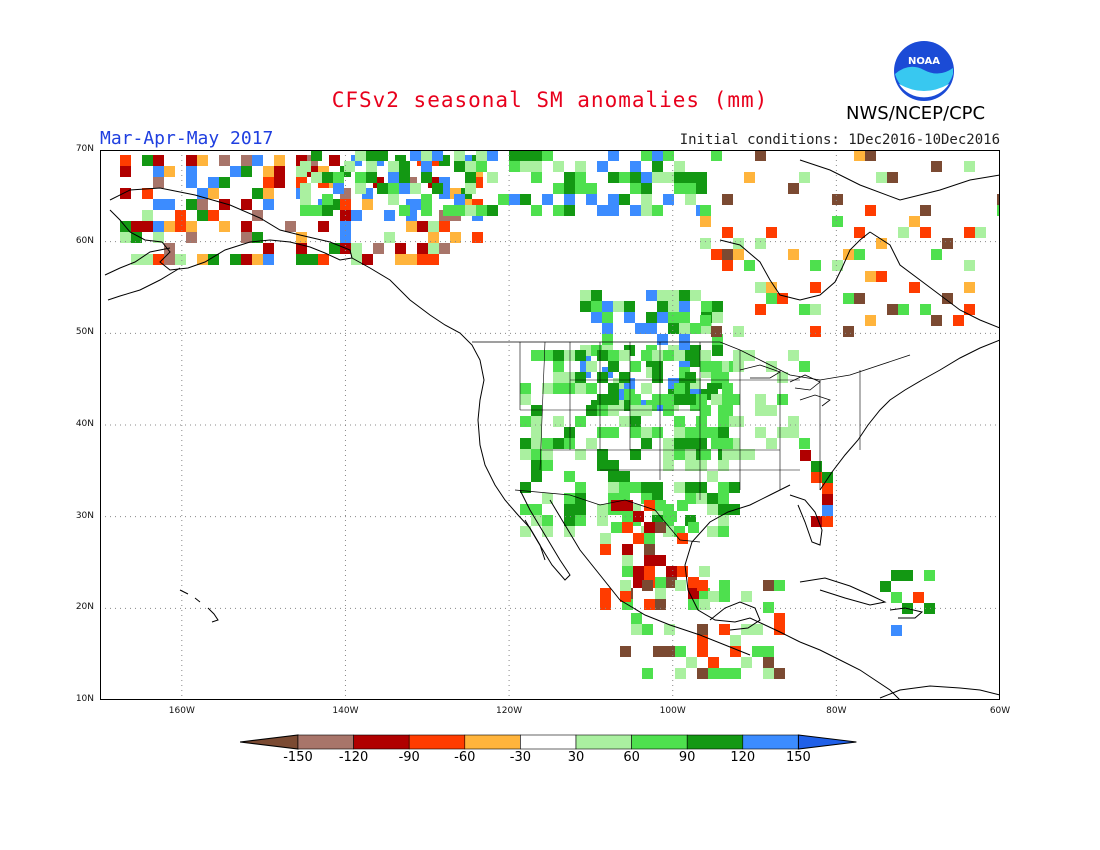  What do you see at coordinates (84, 607) in the screenshot?
I see `lat-tick-label: 20N` at bounding box center [84, 607].